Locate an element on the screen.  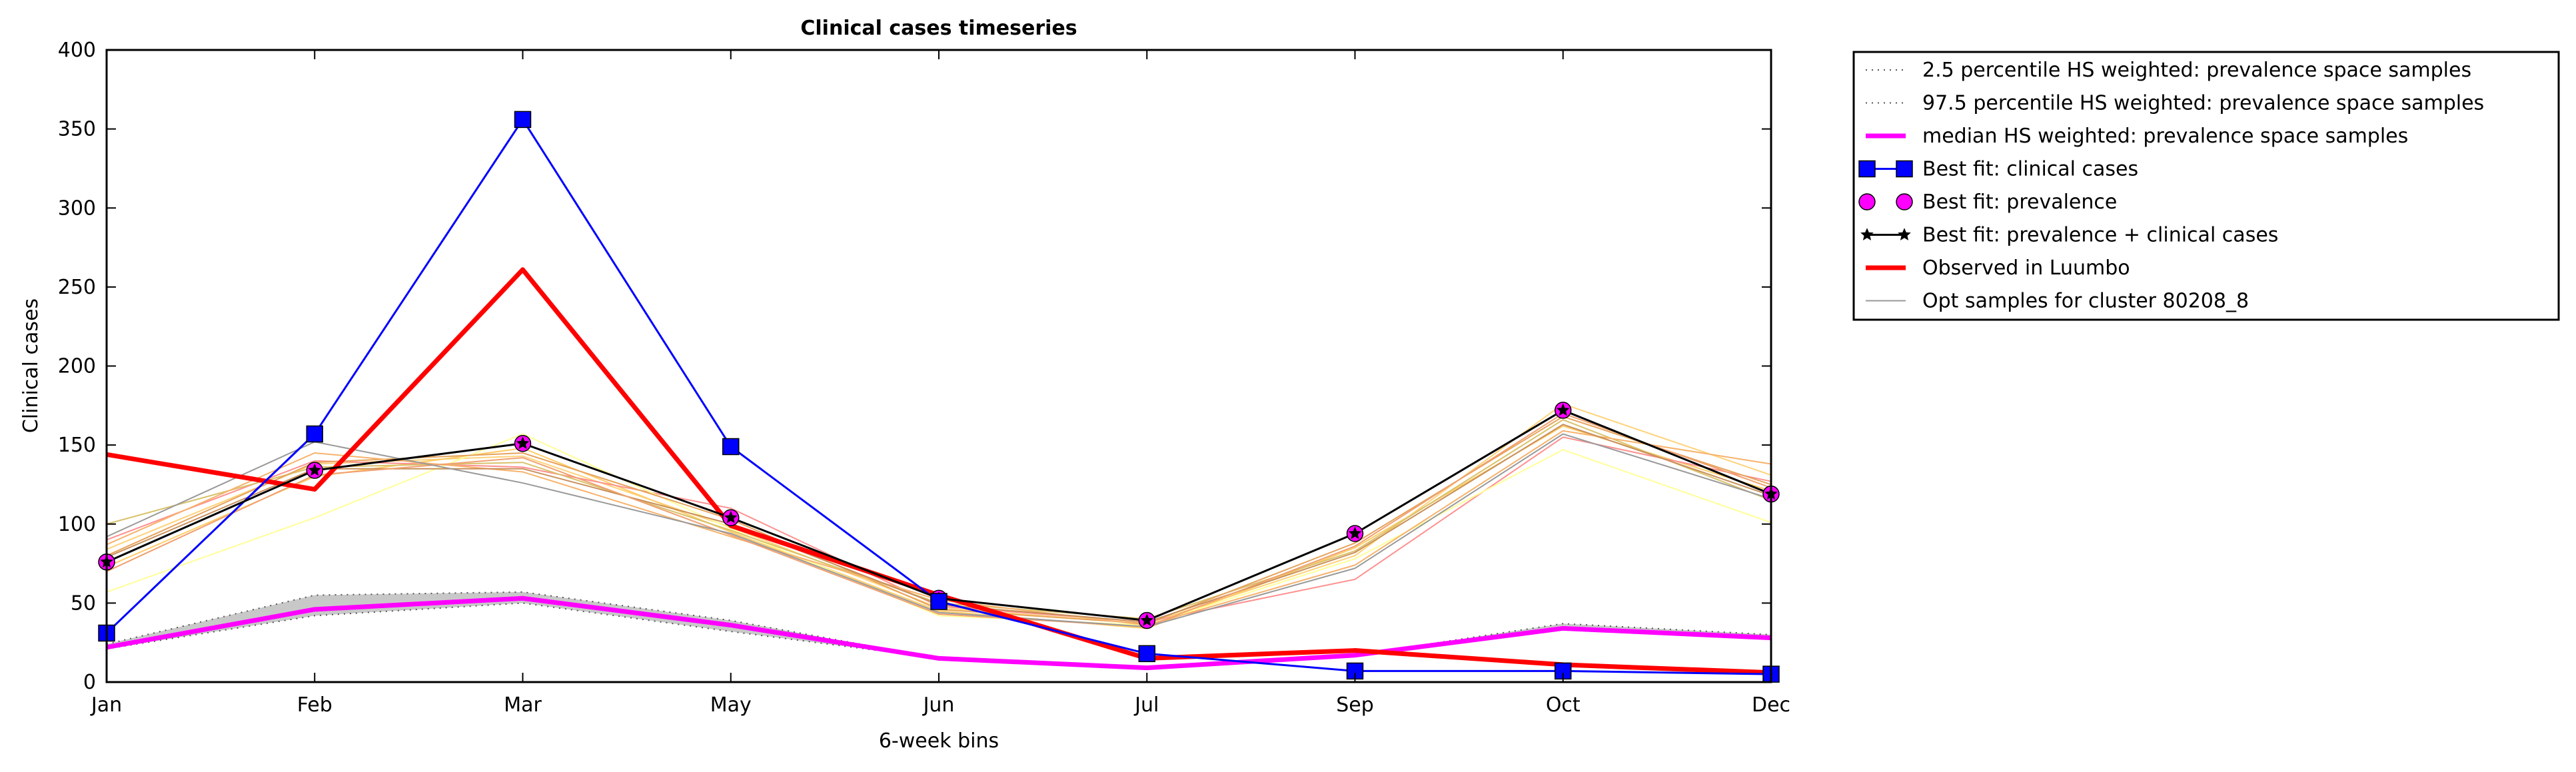
y-tick-label-4: 200 is located at coordinates (77, 366).